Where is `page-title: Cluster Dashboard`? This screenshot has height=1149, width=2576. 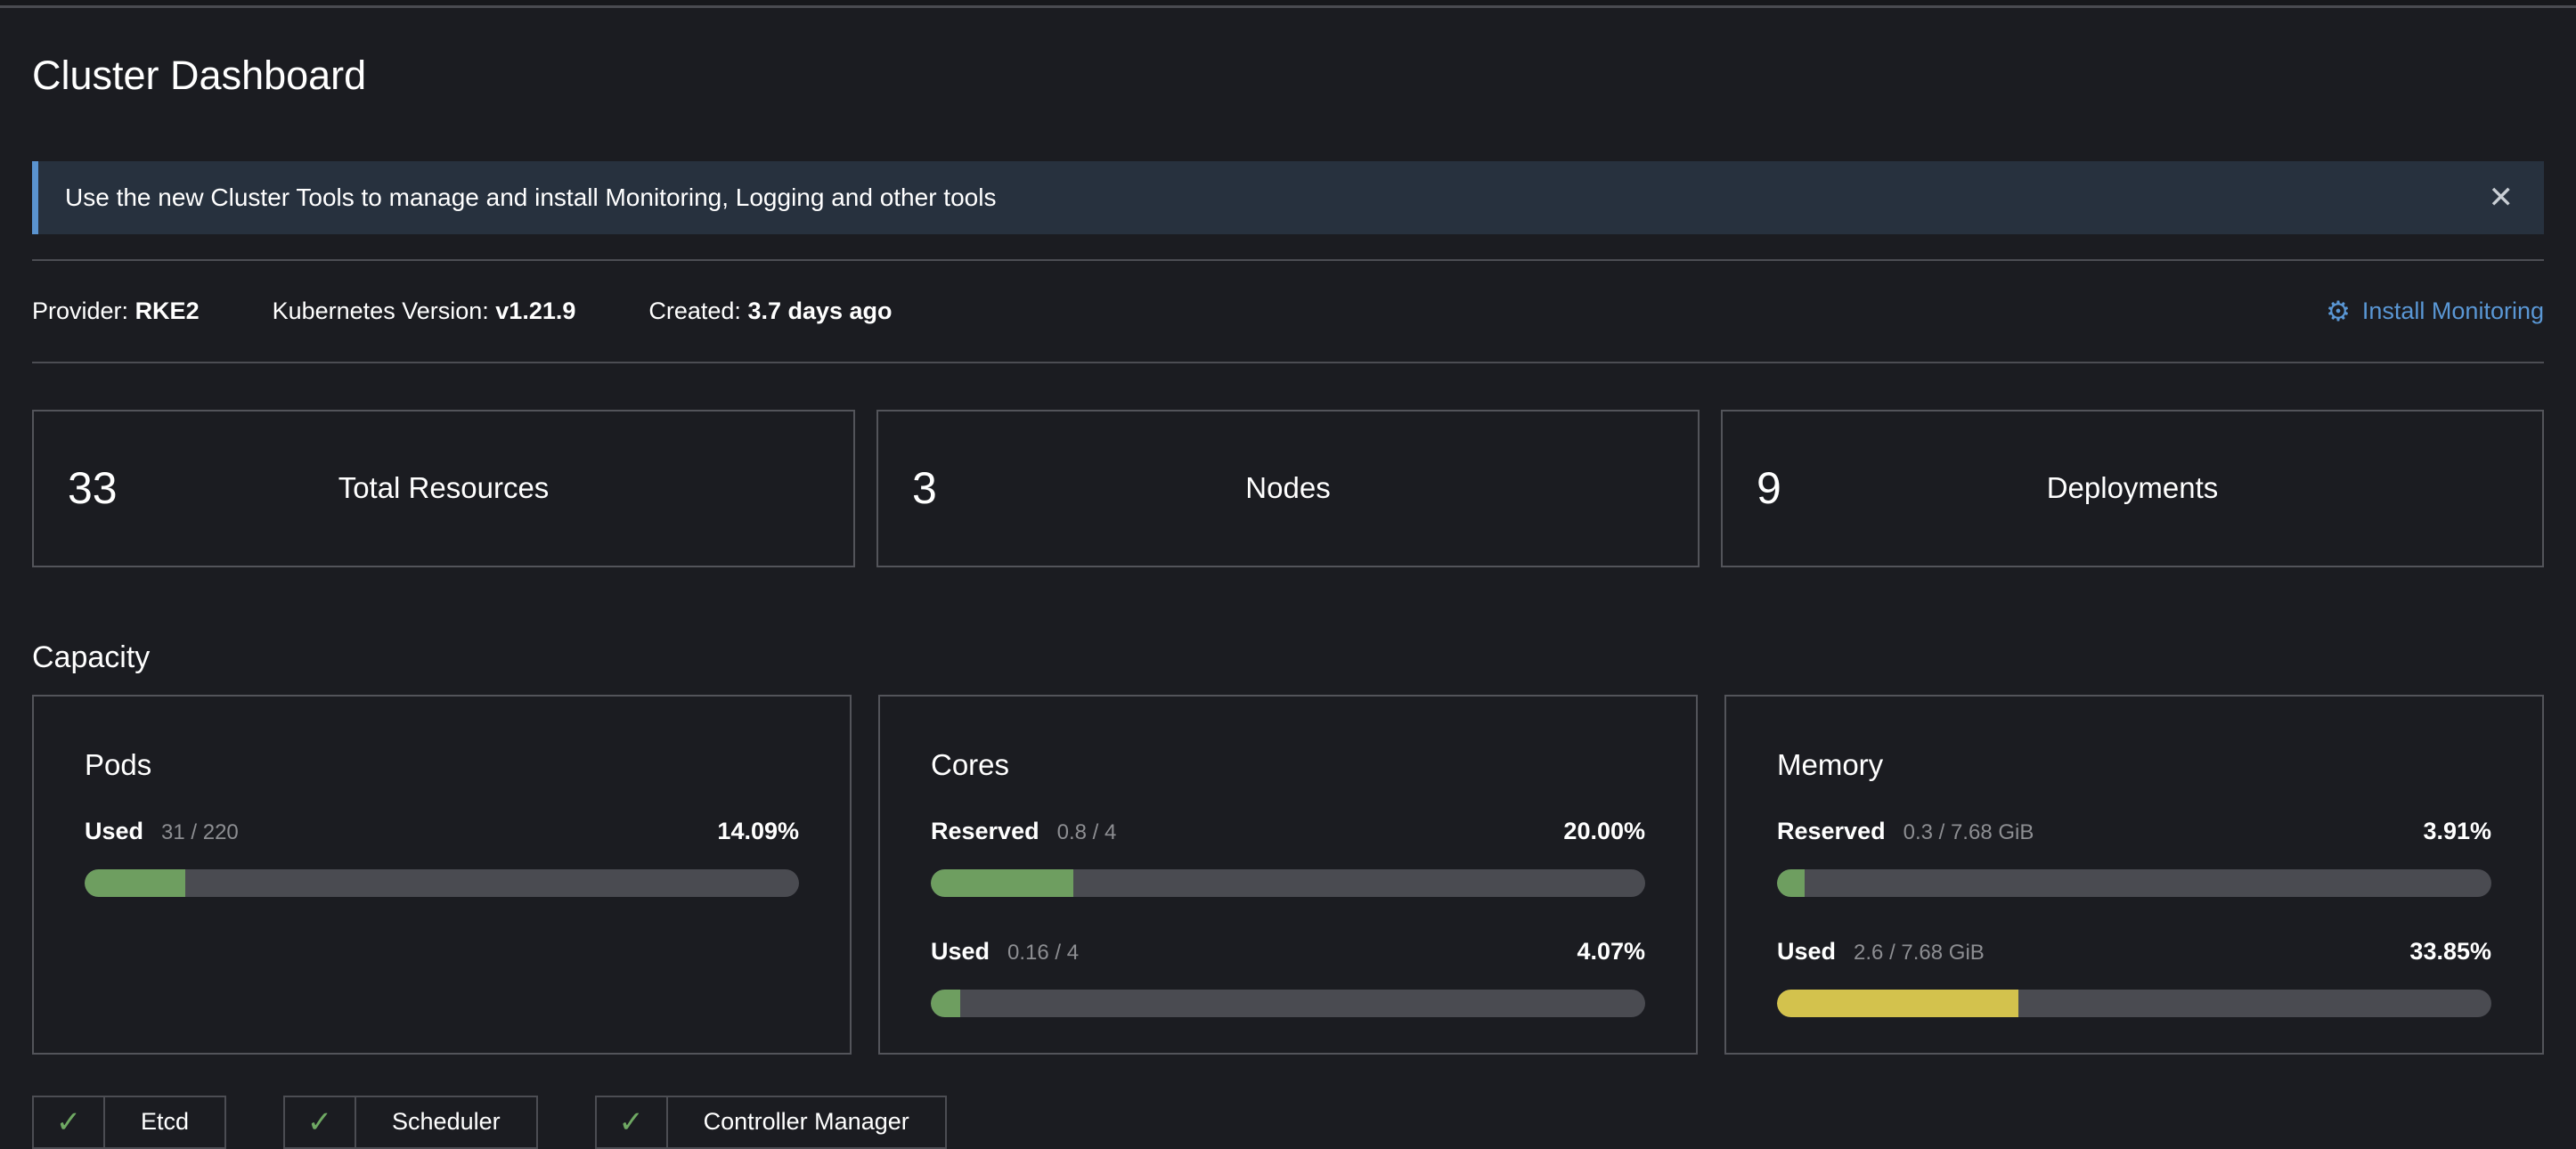
page-title: Cluster Dashboard is located at coordinates (200, 76).